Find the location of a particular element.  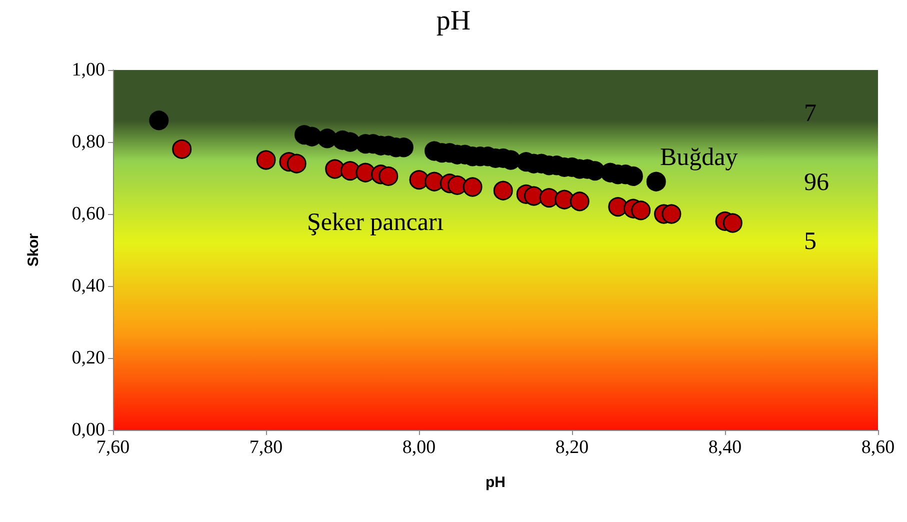

series-label: Buğday is located at coordinates (699, 157).